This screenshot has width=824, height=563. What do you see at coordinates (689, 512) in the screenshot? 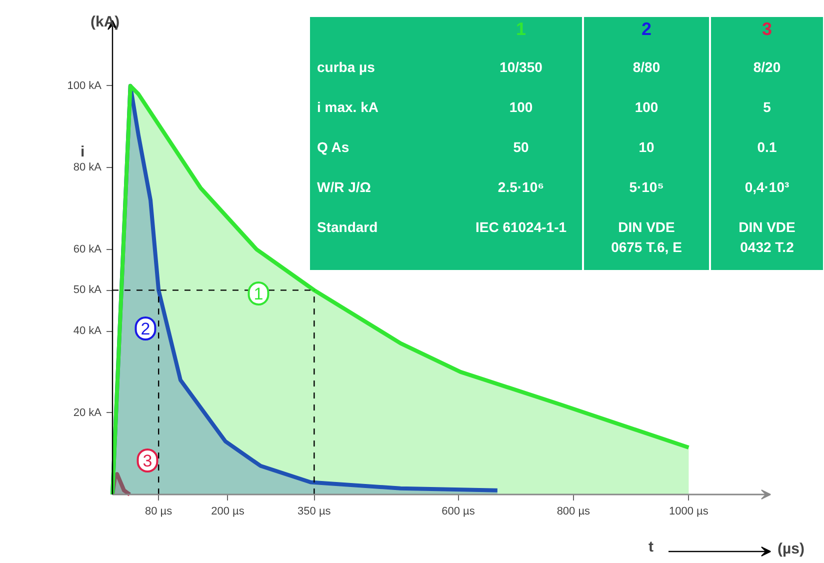
I see `x-tick-label: 1000 µs` at bounding box center [689, 512].